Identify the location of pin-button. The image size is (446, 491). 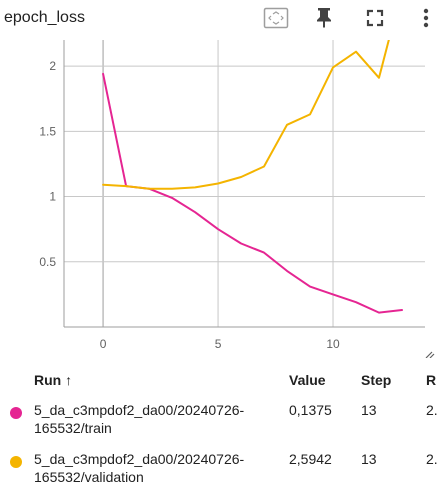
(324, 18).